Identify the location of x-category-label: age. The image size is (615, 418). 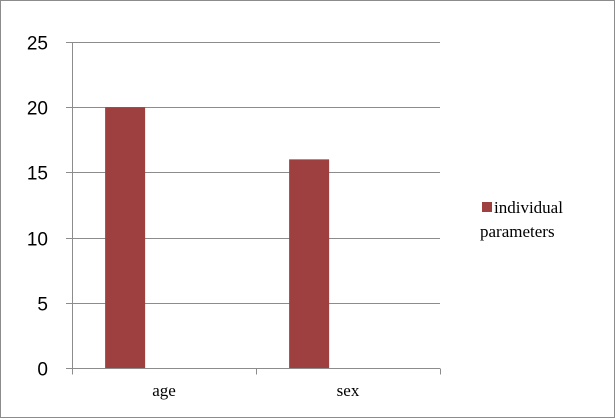
(164, 390).